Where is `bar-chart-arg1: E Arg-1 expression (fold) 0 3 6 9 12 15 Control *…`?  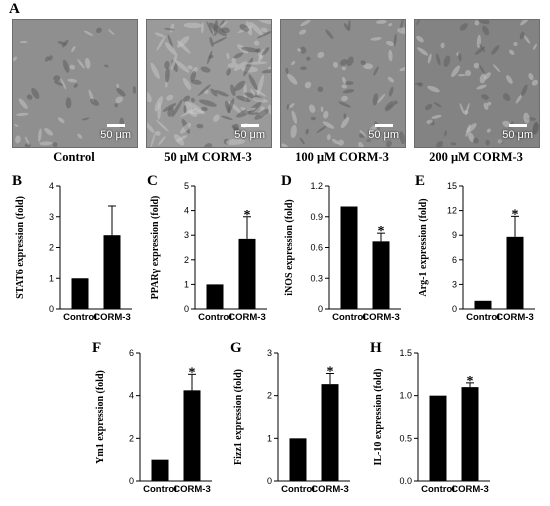
bar-chart-arg1: E Arg-1 expression (fold) 0 3 6 9 12 15 Control *… is located at coordinates (475, 248).